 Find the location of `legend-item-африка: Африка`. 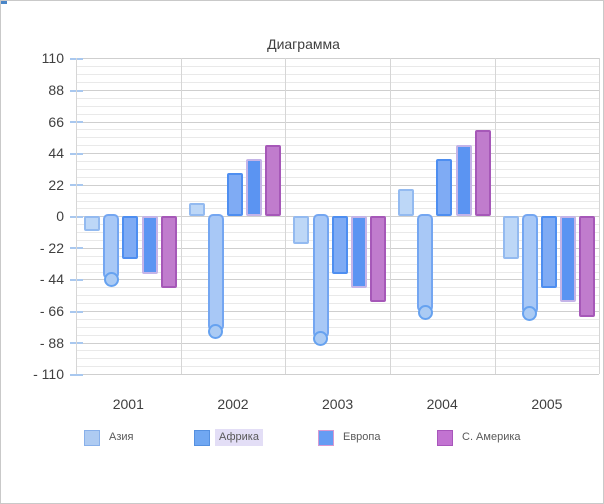

legend-item-африка: Африка is located at coordinates (228, 437).